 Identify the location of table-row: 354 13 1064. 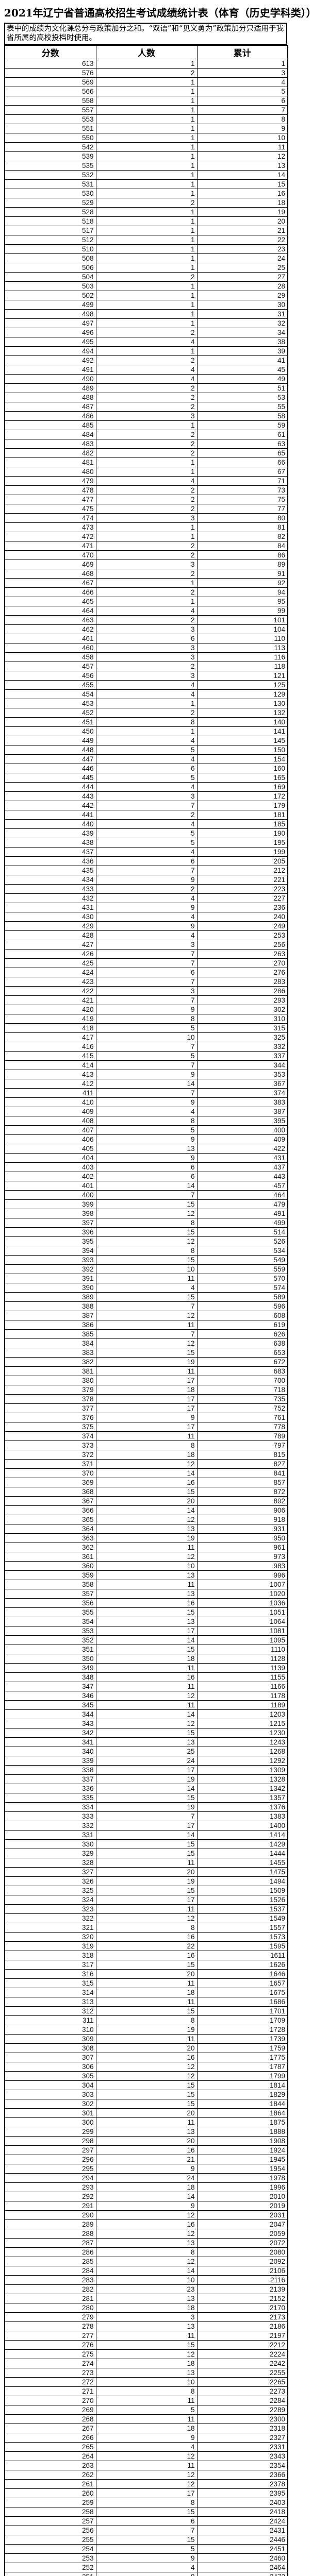
(146, 1621).